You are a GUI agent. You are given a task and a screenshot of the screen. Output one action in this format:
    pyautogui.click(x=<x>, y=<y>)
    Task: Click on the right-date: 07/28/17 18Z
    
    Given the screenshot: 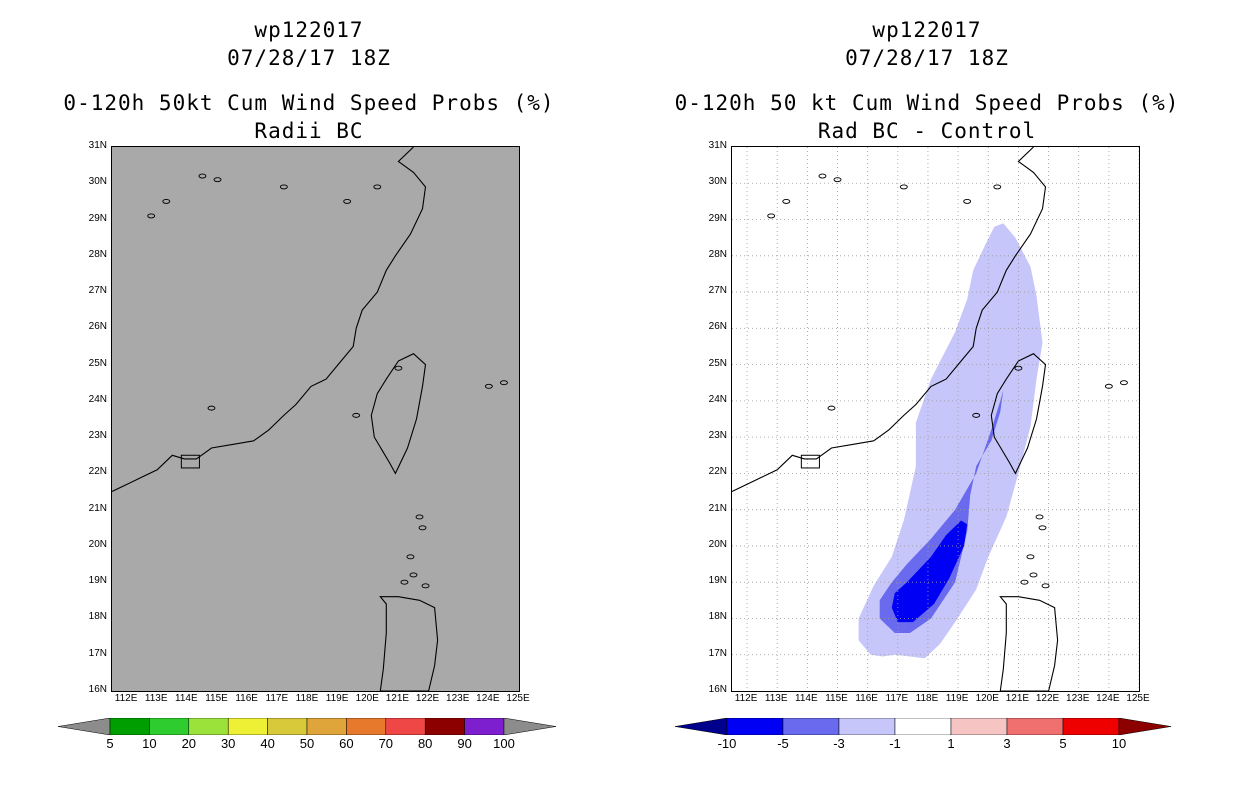 What is the action you would take?
    pyautogui.click(x=927, y=58)
    